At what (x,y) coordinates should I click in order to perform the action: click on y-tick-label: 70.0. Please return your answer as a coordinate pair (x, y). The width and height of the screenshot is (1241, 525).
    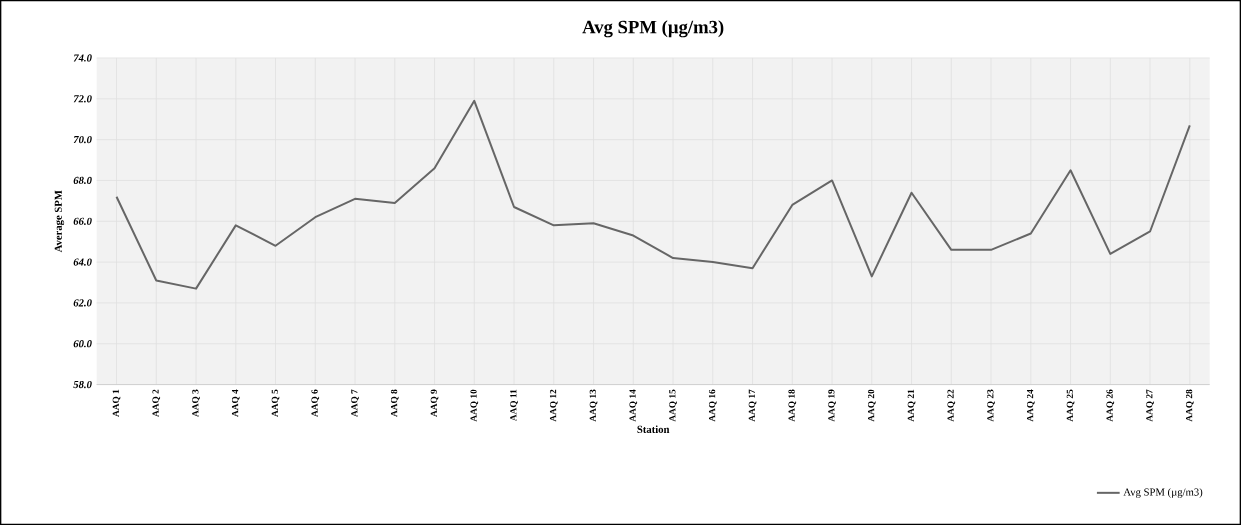
    Looking at the image, I should click on (82, 139).